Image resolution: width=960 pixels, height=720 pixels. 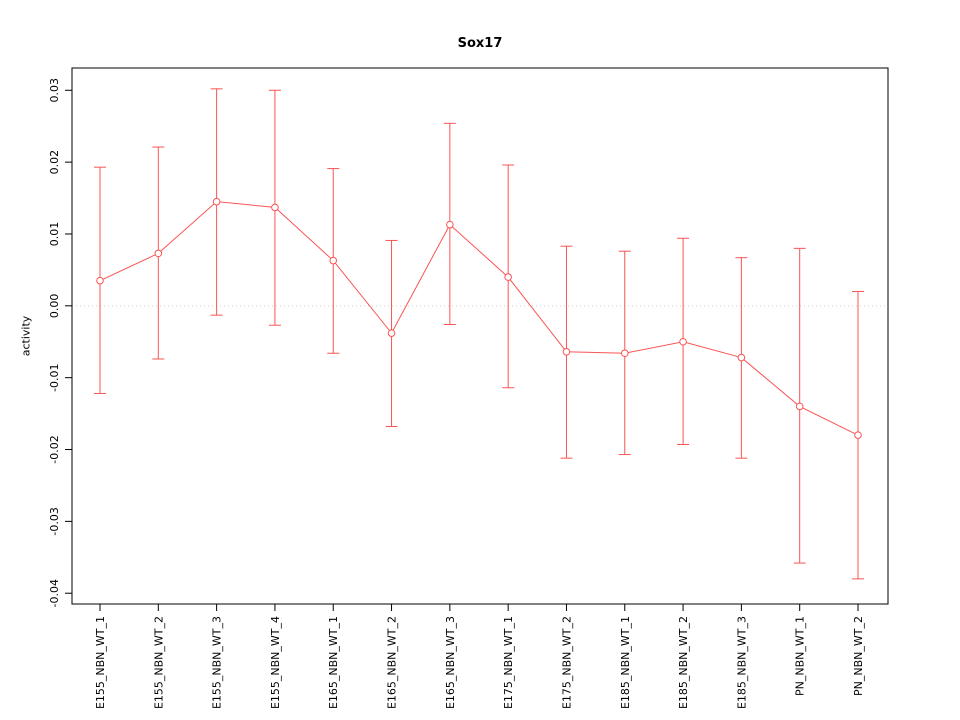 What do you see at coordinates (508, 662) in the screenshot?
I see `x-tick-label: E175_NBN_WT_1` at bounding box center [508, 662].